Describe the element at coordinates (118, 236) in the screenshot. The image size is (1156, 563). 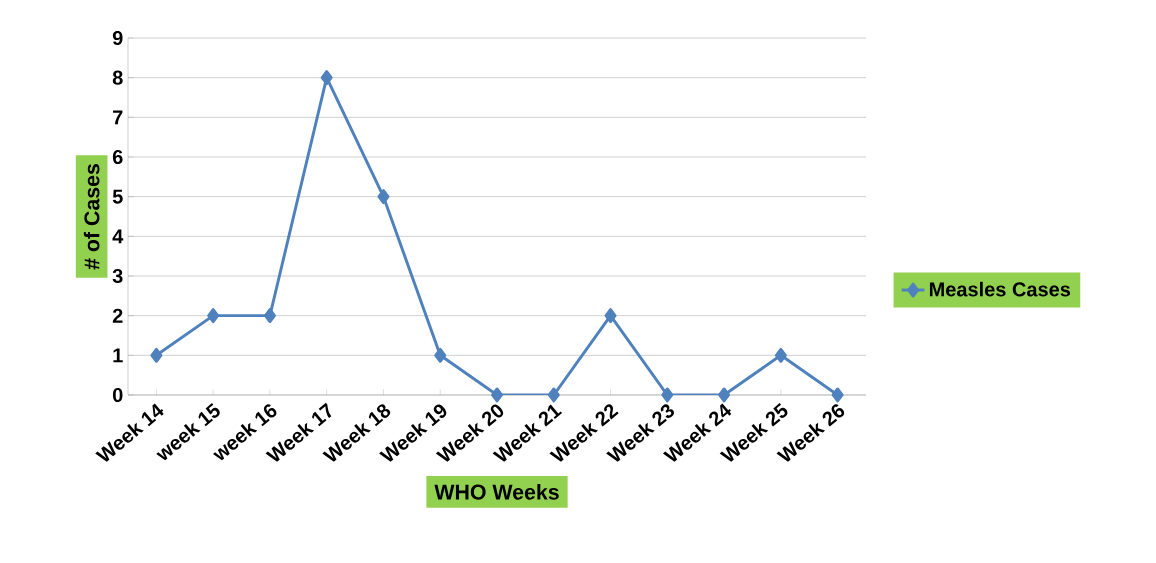
I see `y-tick-label: 4` at that location.